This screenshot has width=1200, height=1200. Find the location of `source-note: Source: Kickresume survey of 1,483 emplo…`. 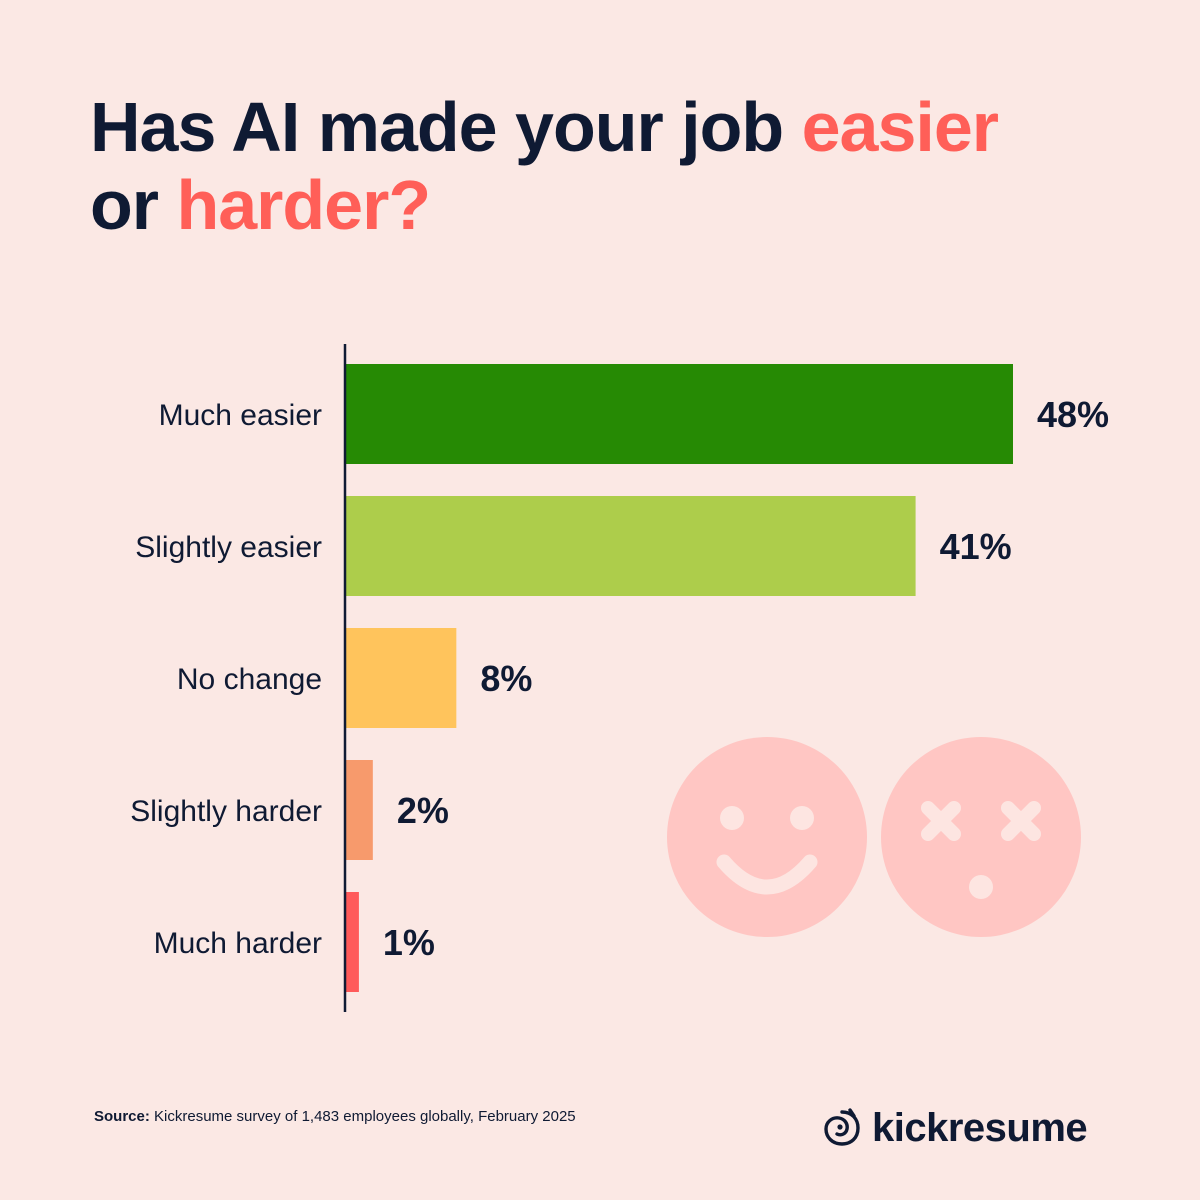

source-note: Source: Kickresume survey of 1,483 emplo… is located at coordinates (335, 1116).